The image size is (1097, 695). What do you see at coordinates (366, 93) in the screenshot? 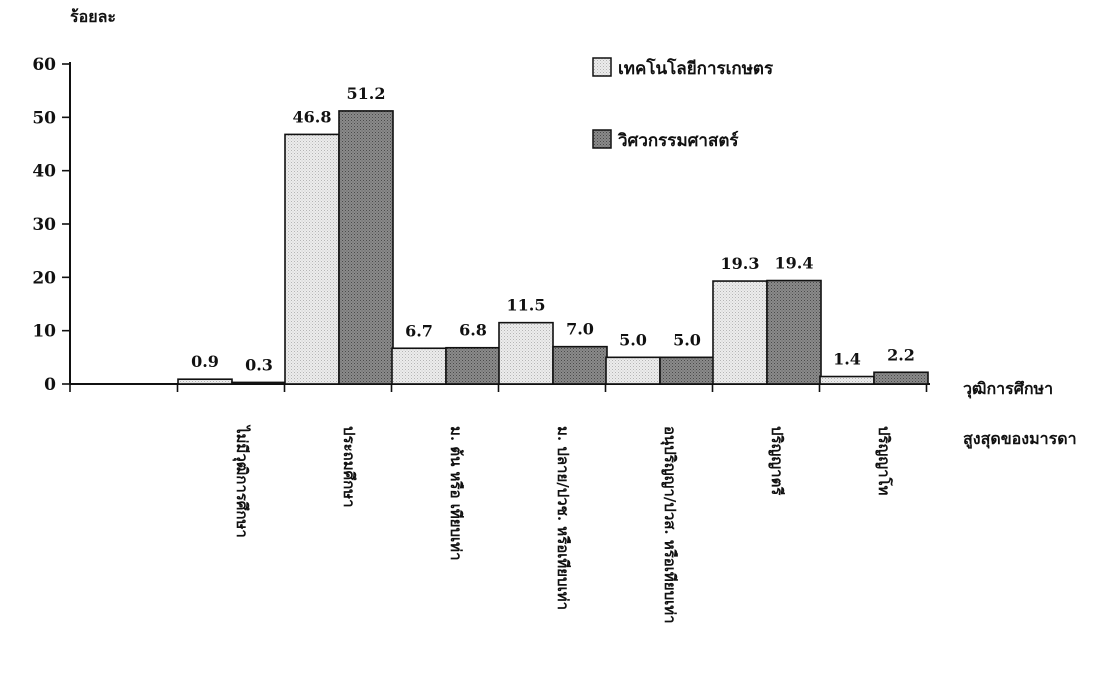
I see `value-label: 51.2` at bounding box center [366, 93].